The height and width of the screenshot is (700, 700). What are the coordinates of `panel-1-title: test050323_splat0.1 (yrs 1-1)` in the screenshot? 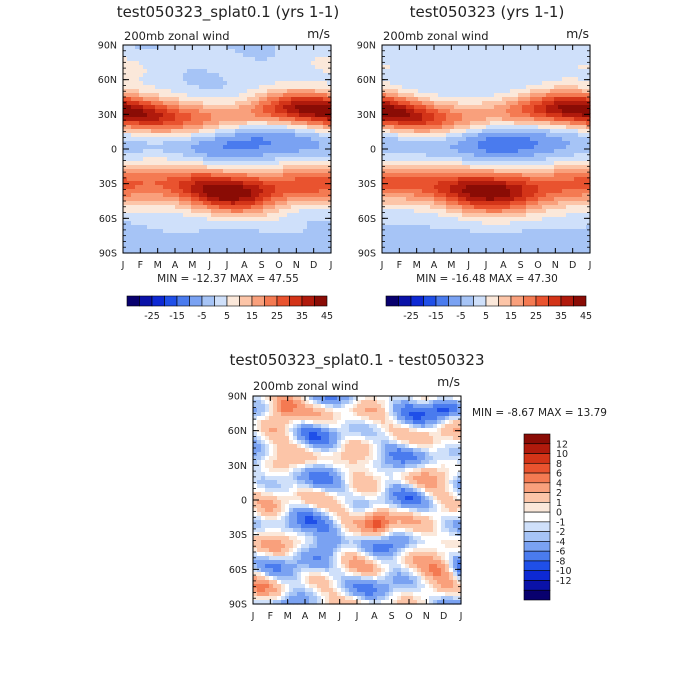 It's located at (228, 12).